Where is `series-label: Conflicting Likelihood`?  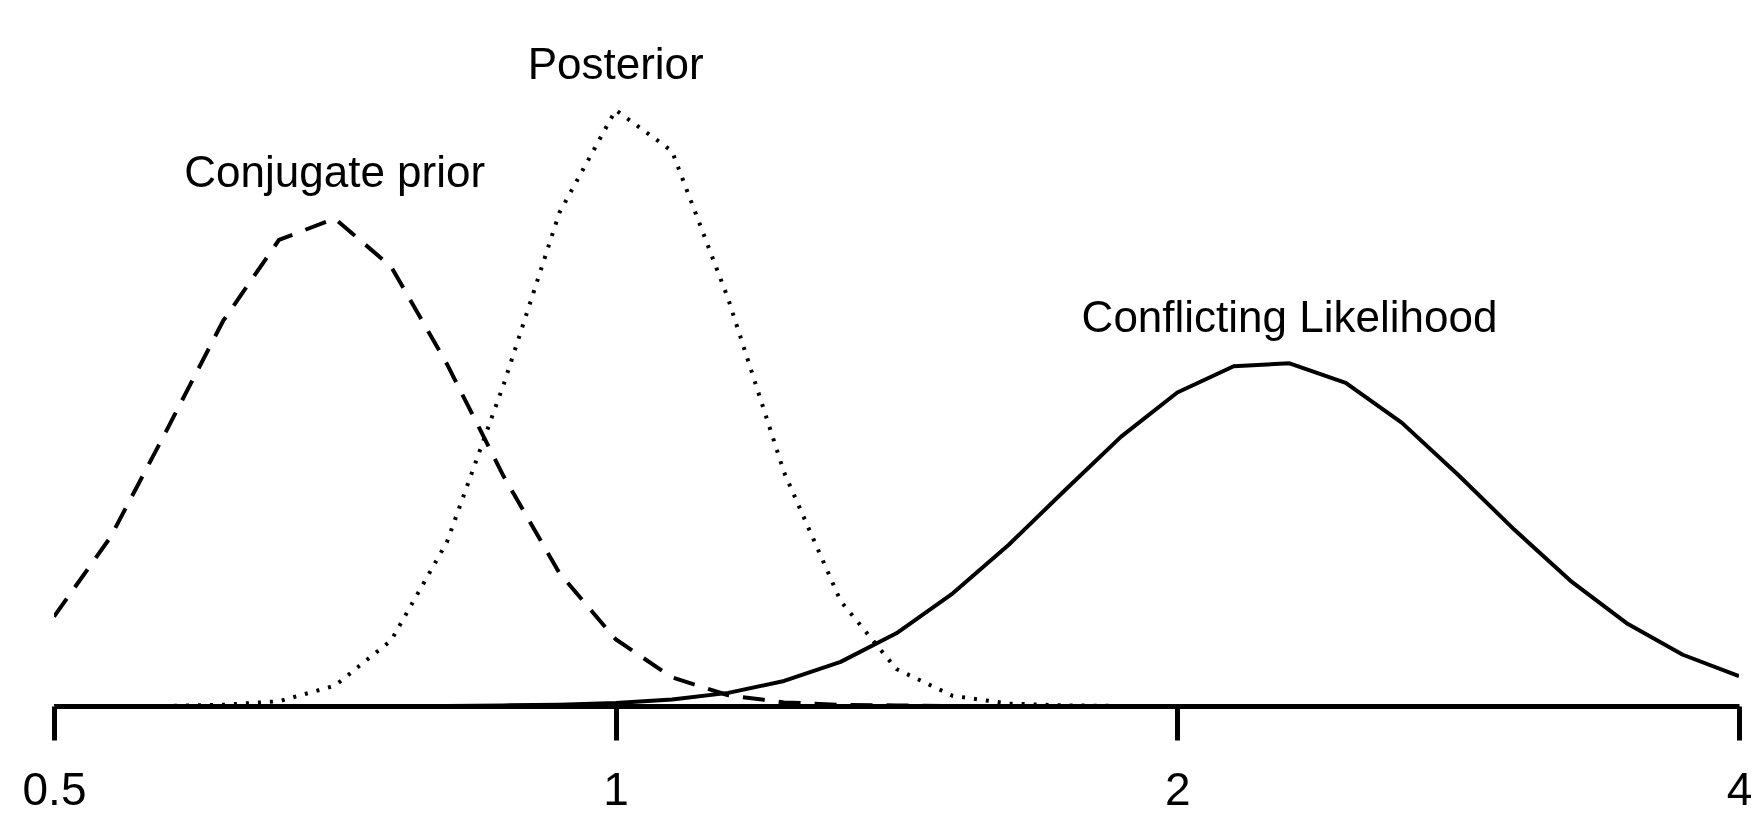 series-label: Conflicting Likelihood is located at coordinates (1289, 317).